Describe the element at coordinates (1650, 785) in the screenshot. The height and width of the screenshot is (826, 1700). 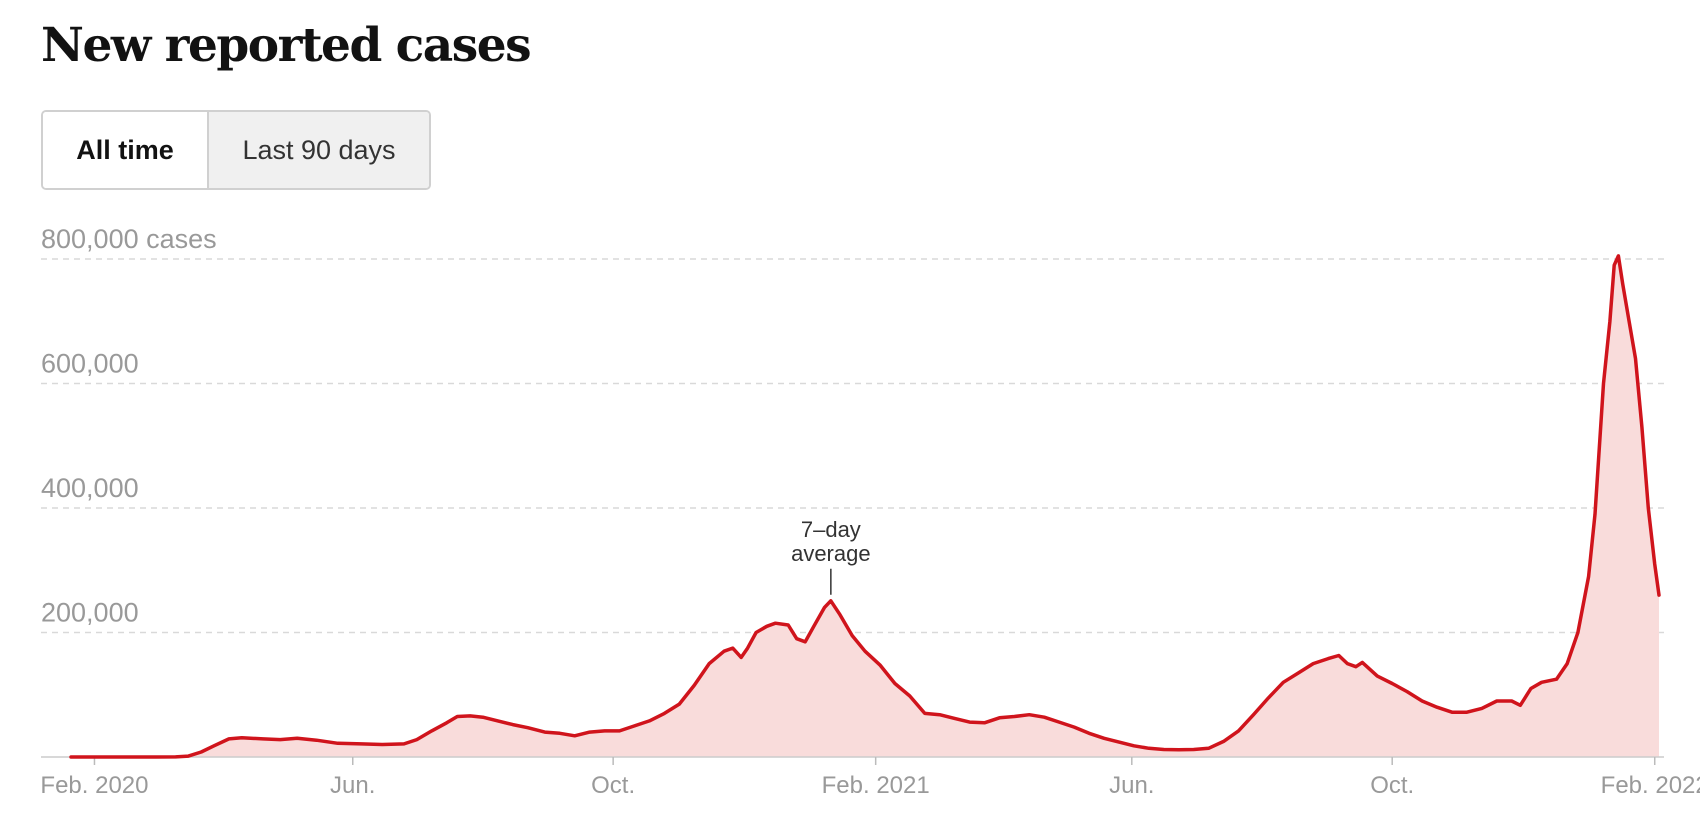
I see `x-tick-label: Feb. 2022` at that location.